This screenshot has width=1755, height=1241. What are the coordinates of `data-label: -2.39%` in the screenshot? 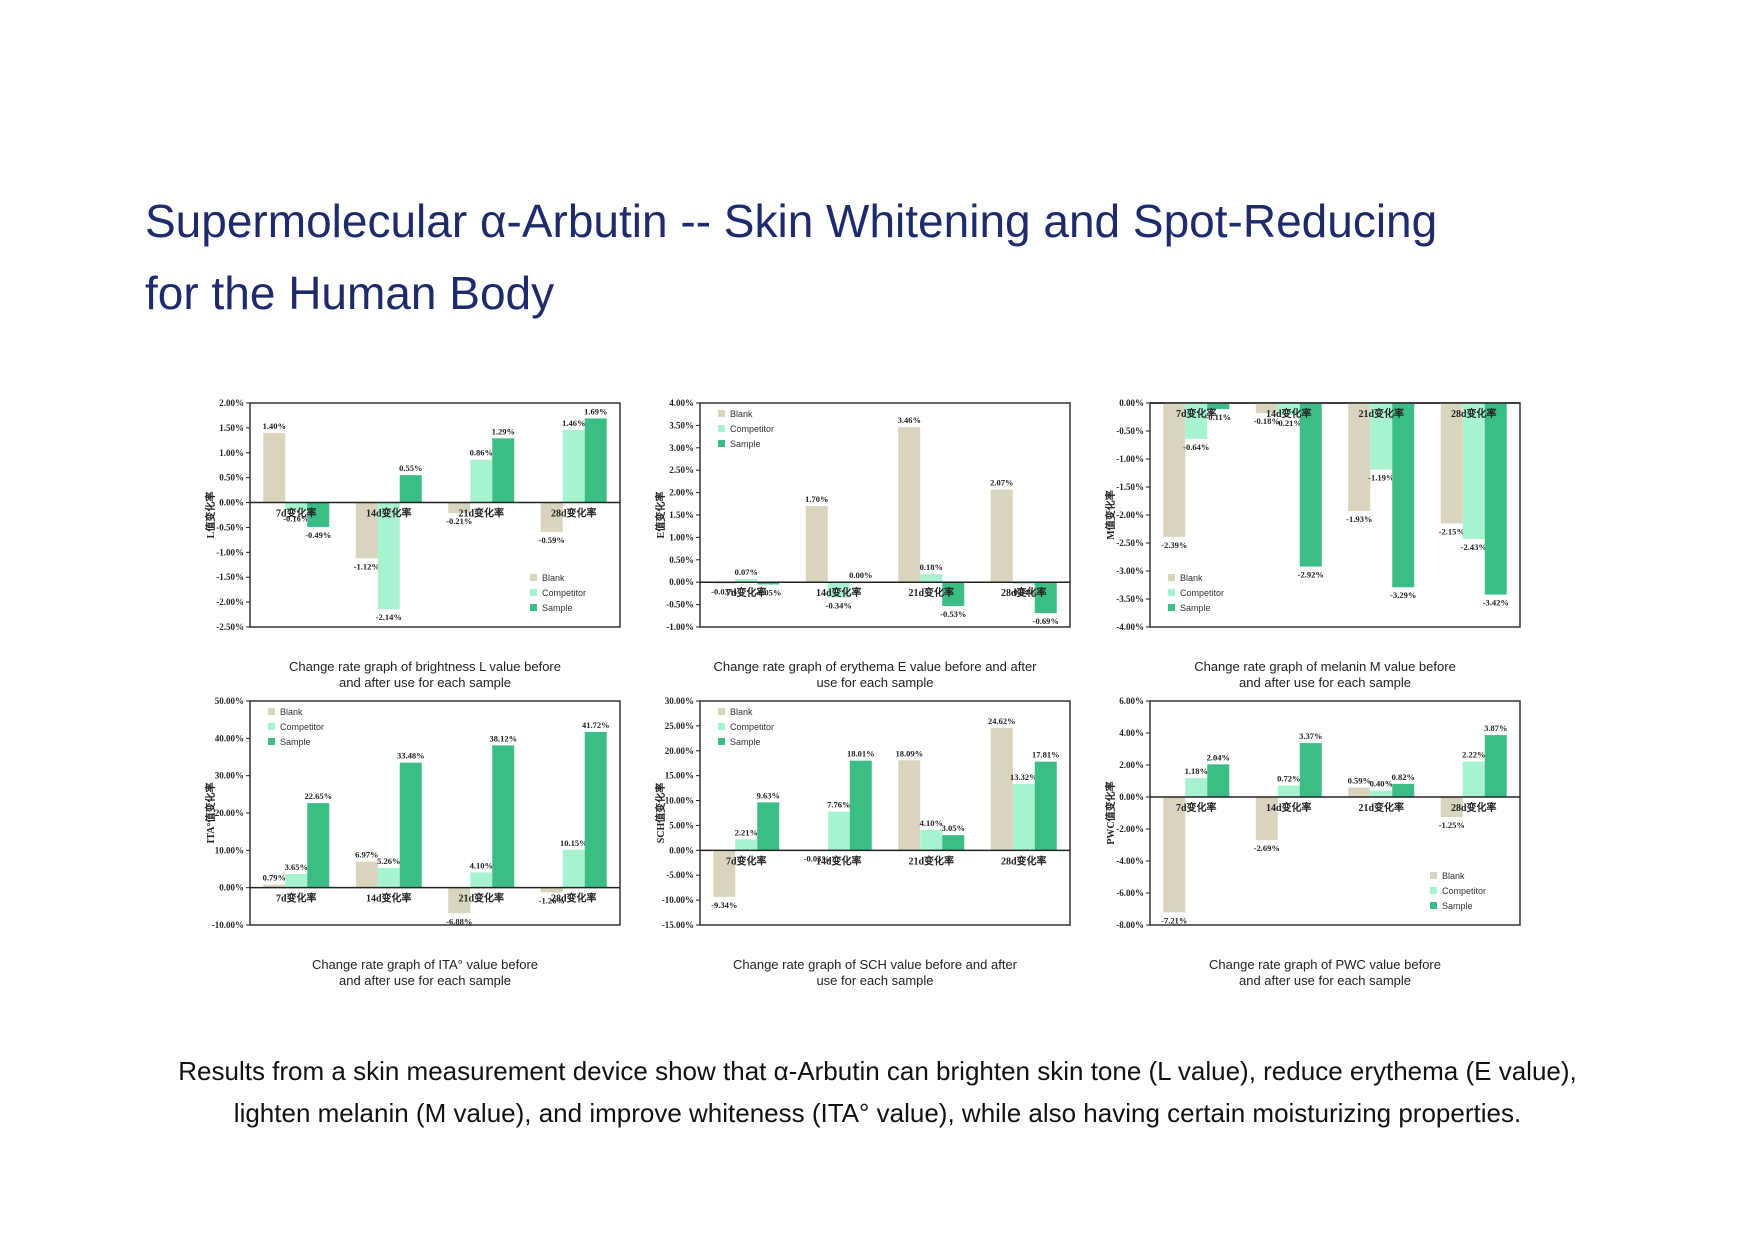 It's located at (1174, 545).